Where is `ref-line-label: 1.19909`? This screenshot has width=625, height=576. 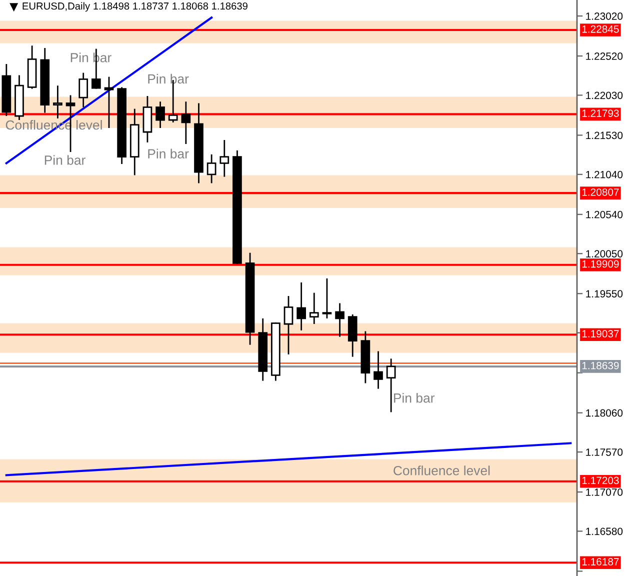 ref-line-label: 1.19909 is located at coordinates (600, 264).